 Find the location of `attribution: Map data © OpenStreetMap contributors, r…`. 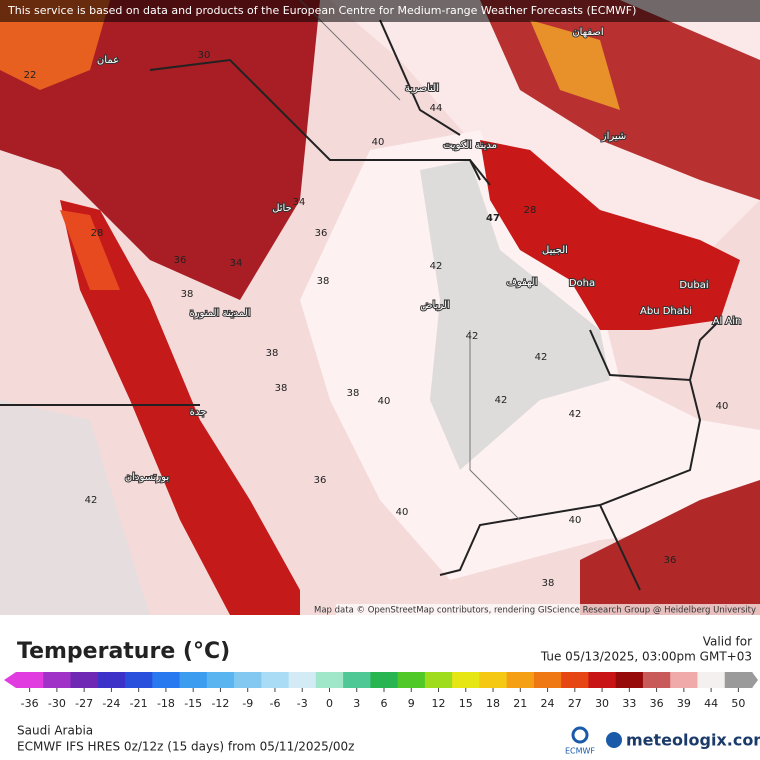

attribution: Map data © OpenStreetMap contributors, r… is located at coordinates (535, 611).